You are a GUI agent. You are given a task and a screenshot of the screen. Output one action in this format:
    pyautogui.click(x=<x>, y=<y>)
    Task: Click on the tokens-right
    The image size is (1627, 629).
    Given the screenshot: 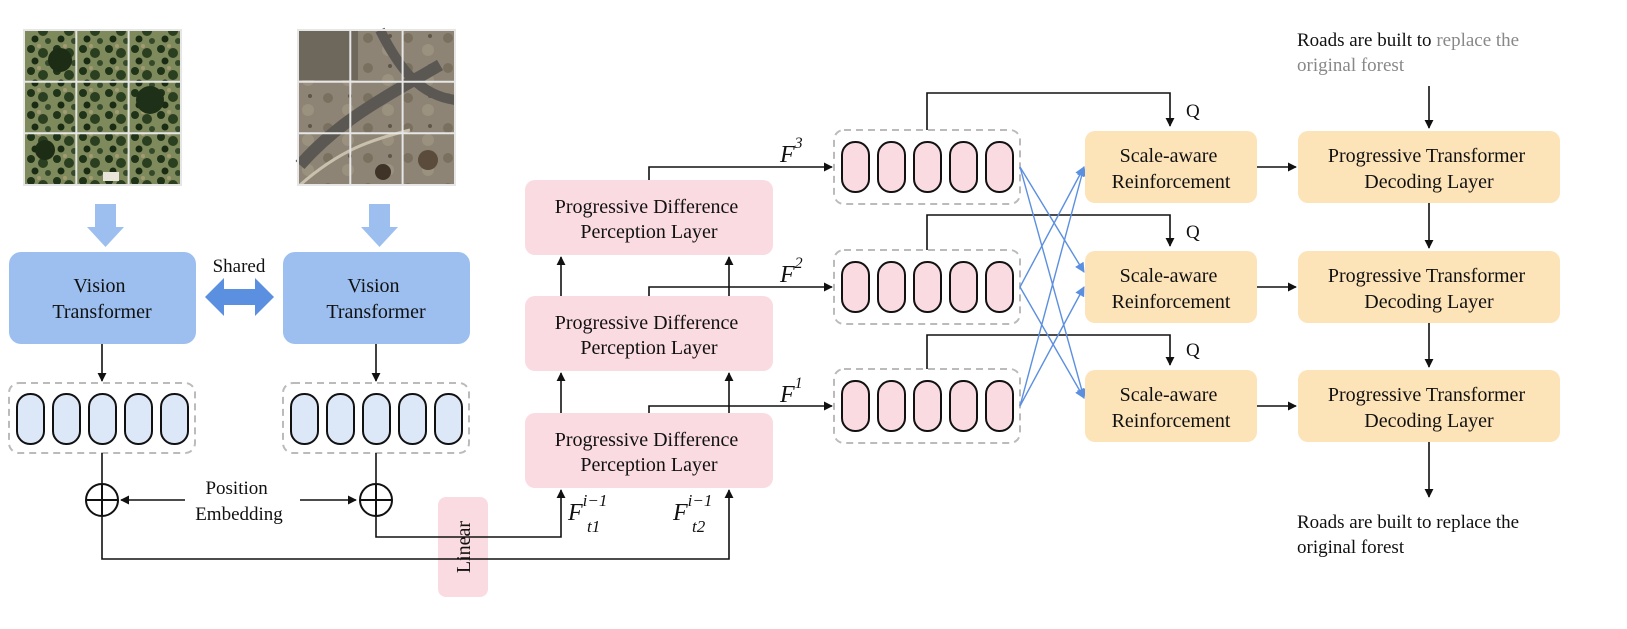 What is the action you would take?
    pyautogui.click(x=376, y=418)
    